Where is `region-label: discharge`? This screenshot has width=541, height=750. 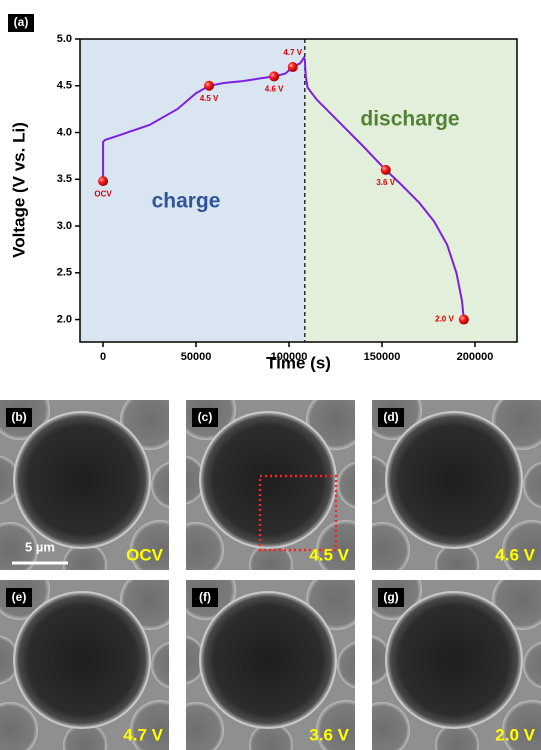 region-label: discharge is located at coordinates (409, 119).